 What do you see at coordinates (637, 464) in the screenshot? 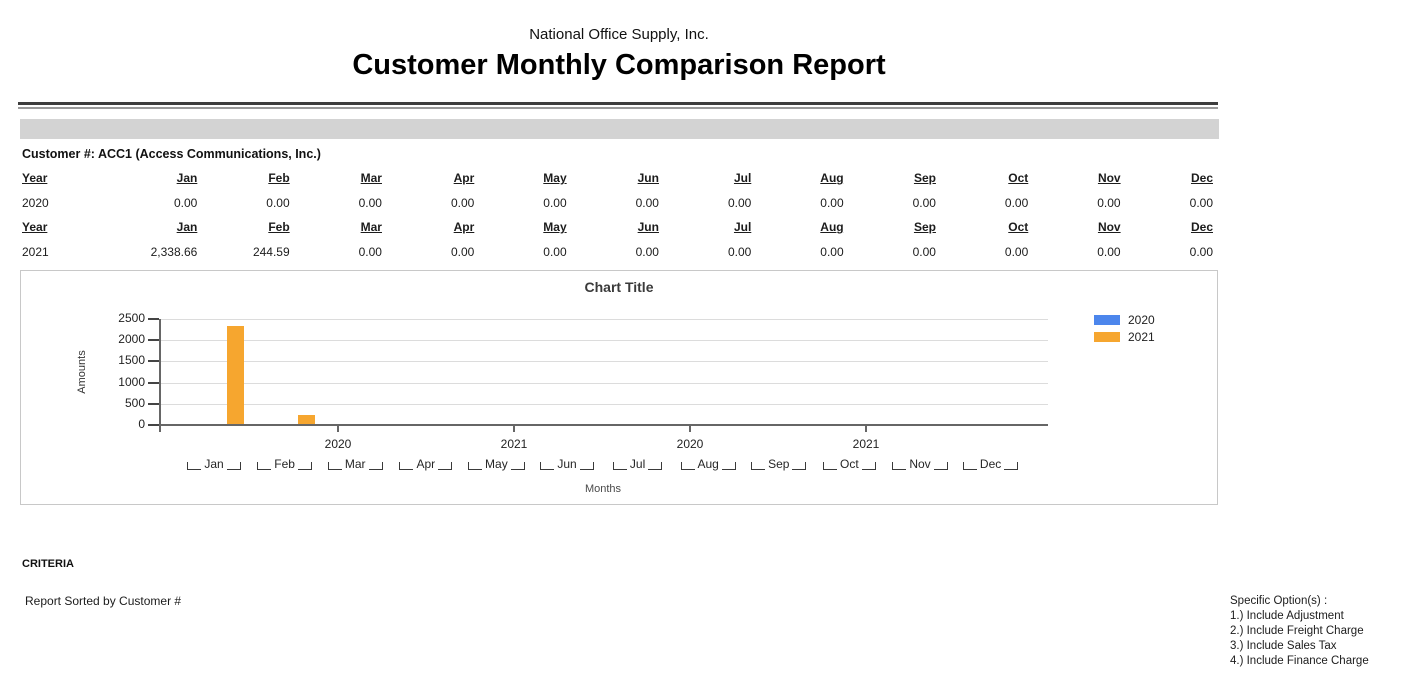
I see `month-label-text: Jul` at bounding box center [637, 464].